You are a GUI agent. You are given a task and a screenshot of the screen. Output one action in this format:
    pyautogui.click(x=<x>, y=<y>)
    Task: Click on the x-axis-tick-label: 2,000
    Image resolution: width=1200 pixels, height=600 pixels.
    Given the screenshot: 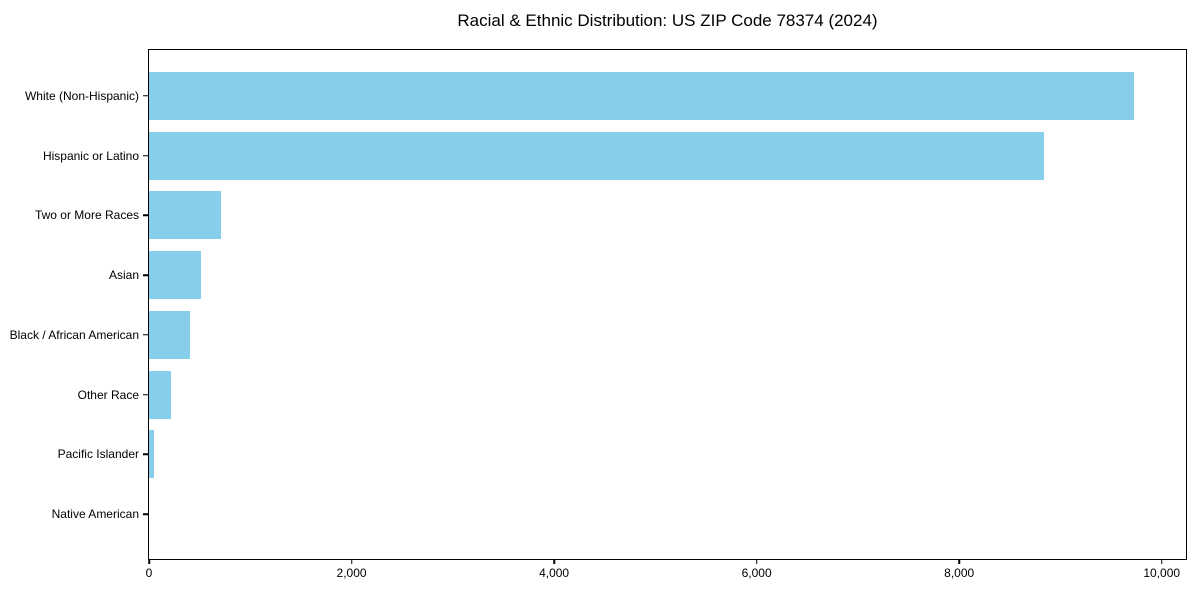 What is the action you would take?
    pyautogui.click(x=351, y=573)
    